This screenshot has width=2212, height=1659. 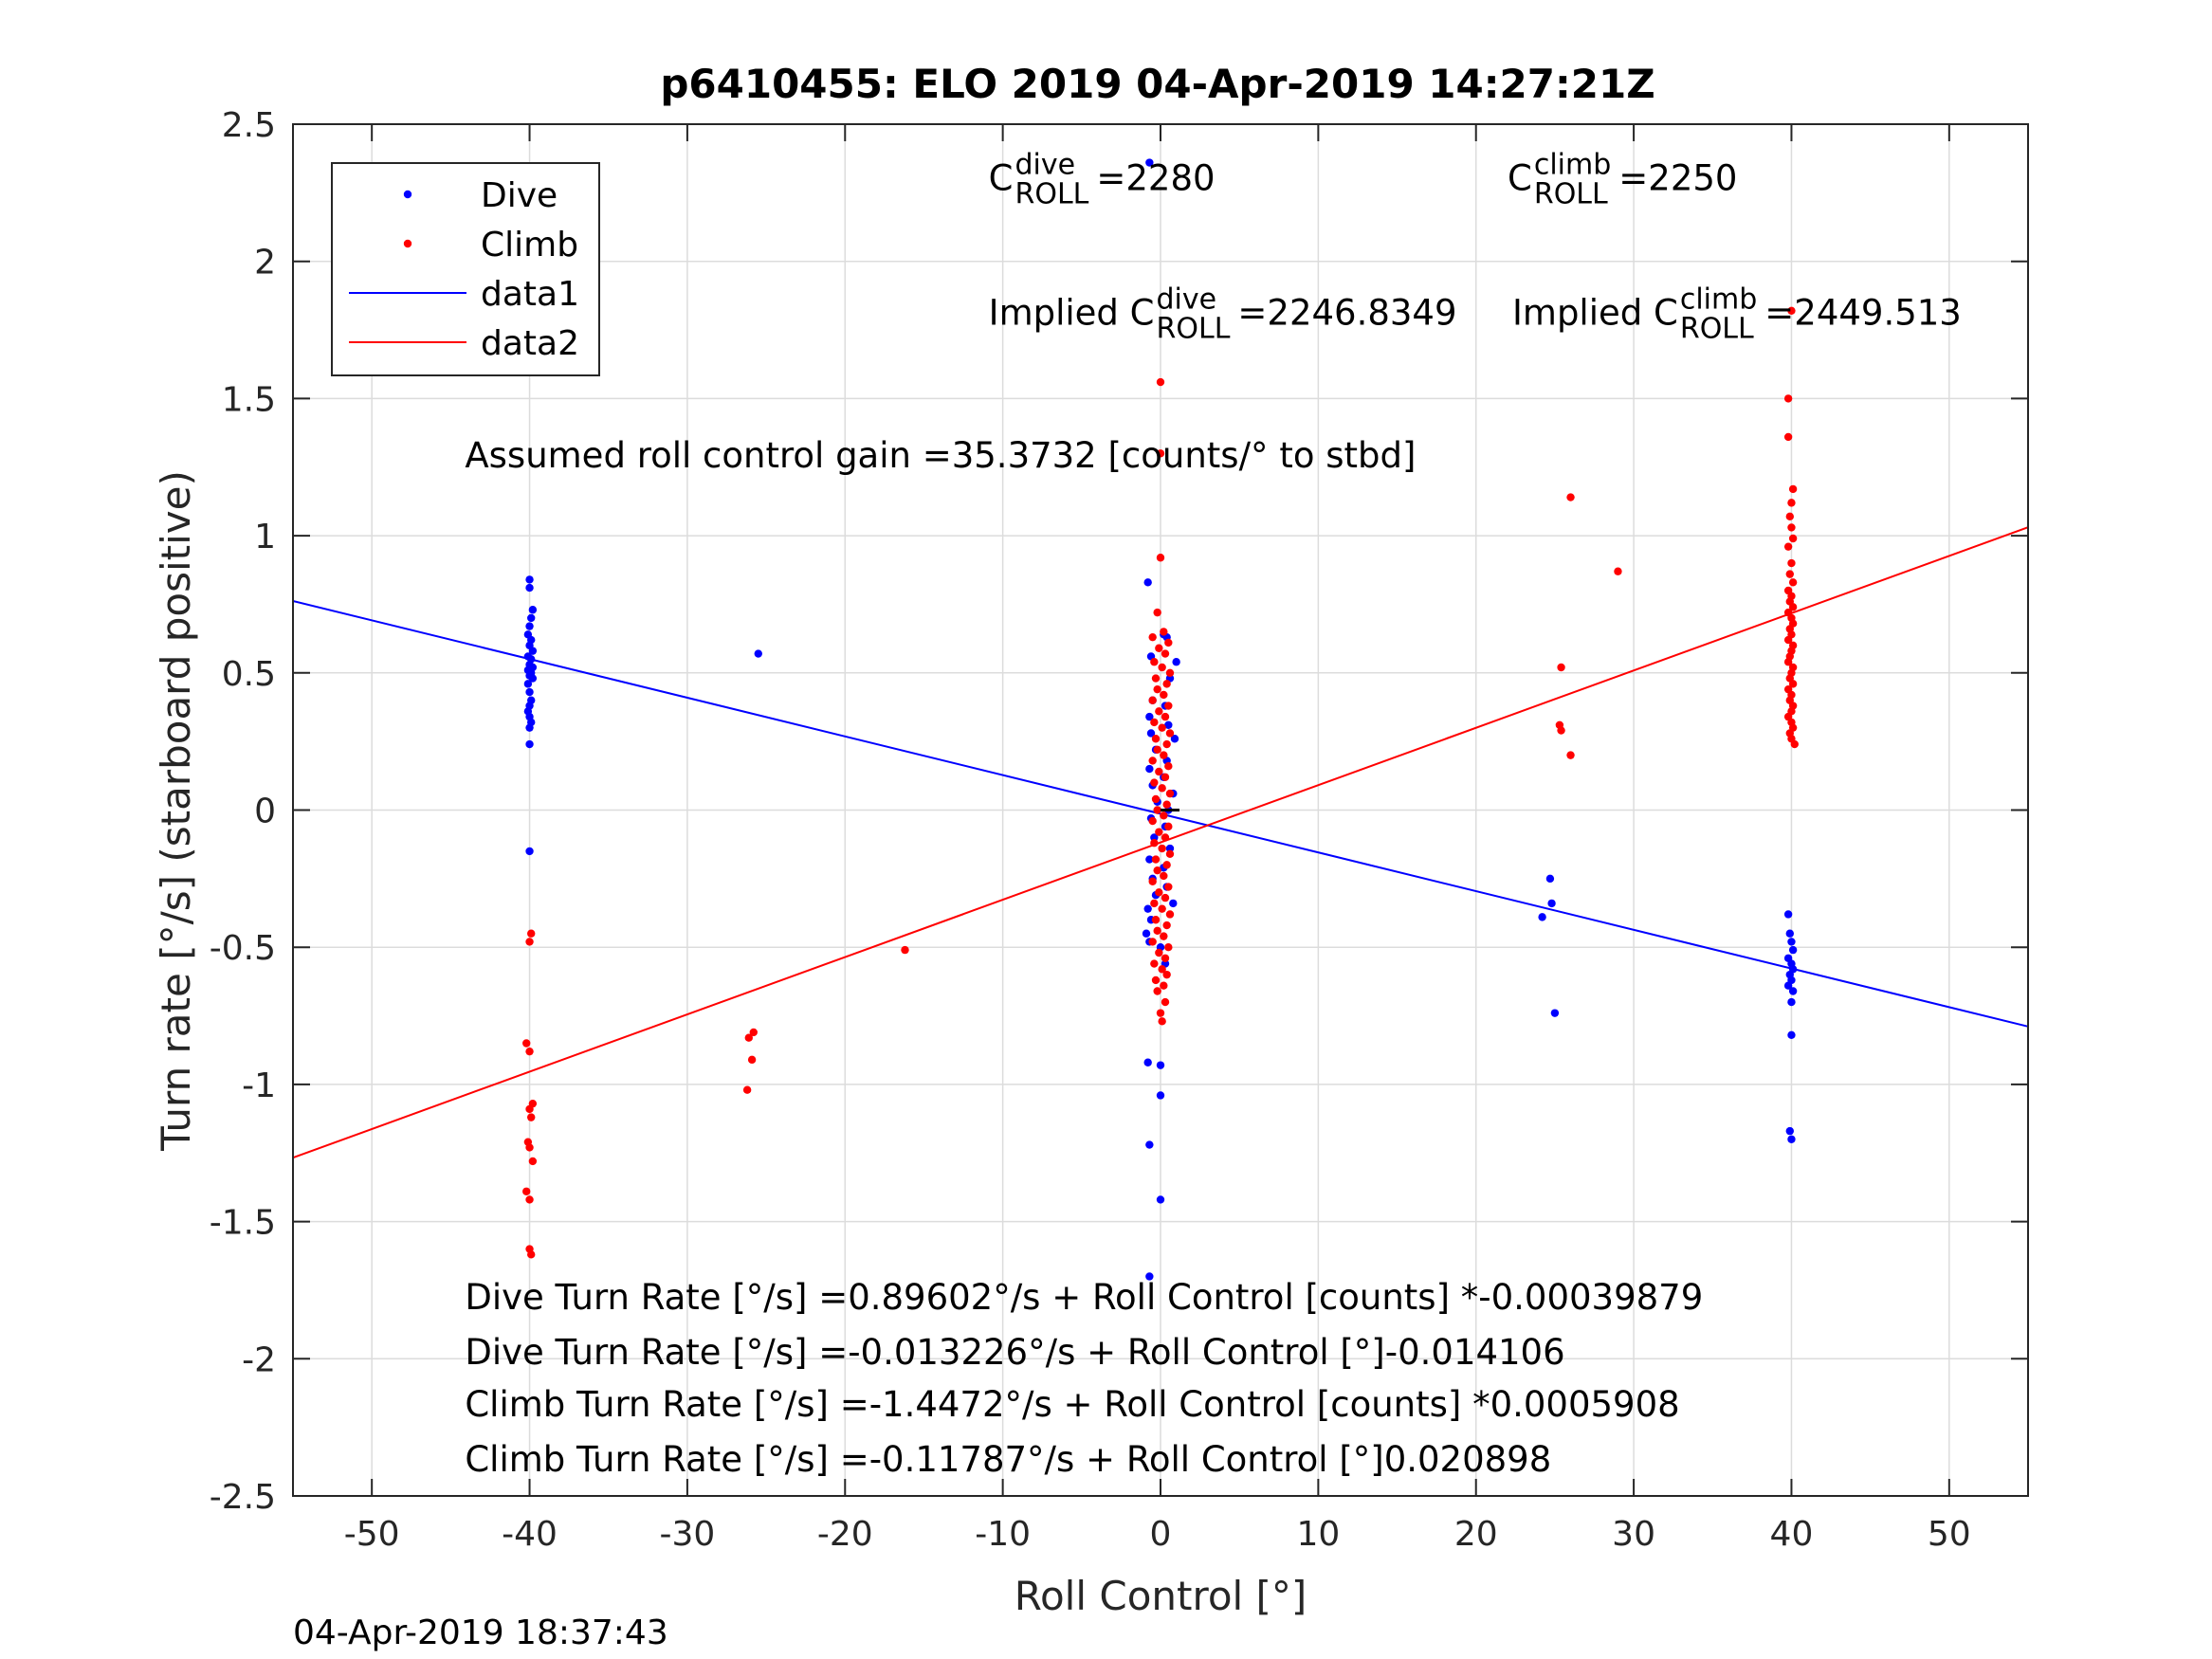 I want to click on legend: Dive Climb data1 data2, so click(x=465, y=269).